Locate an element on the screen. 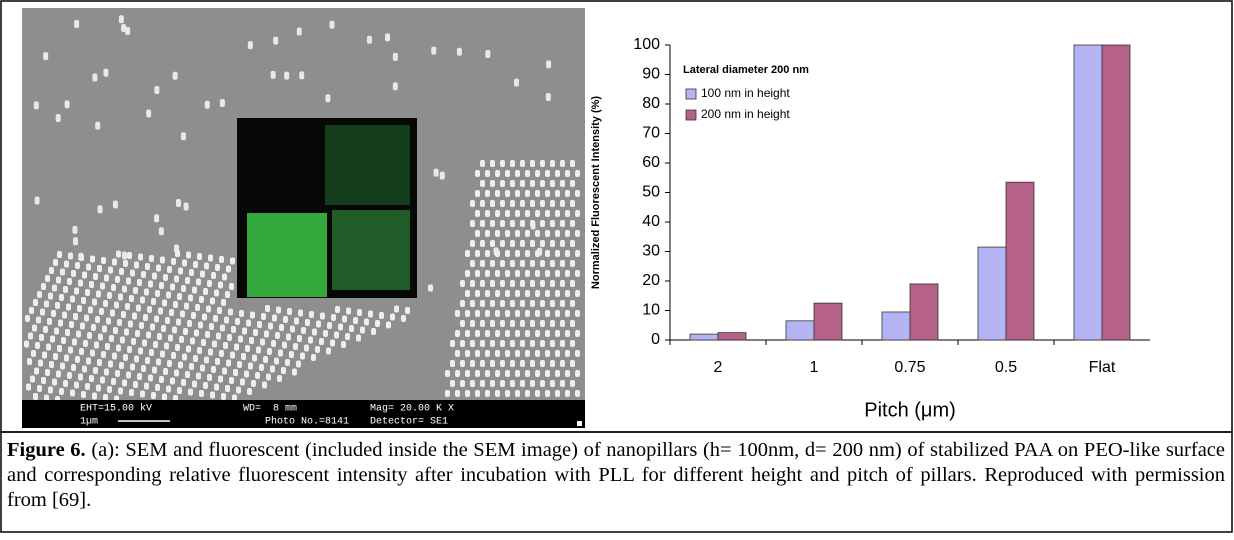 The width and height of the screenshot is (1234, 540). y-tick-label: 10 is located at coordinates (651, 310).